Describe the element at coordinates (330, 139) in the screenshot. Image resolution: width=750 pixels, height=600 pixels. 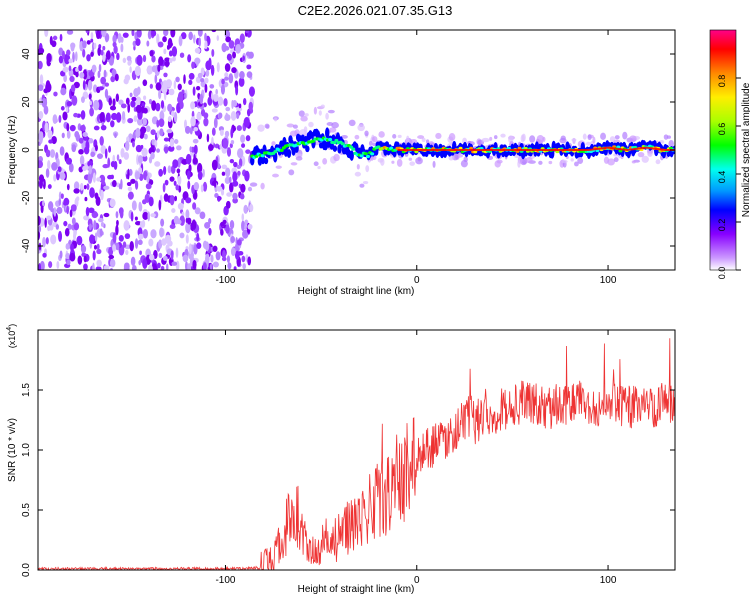
I see `signal-core` at that location.